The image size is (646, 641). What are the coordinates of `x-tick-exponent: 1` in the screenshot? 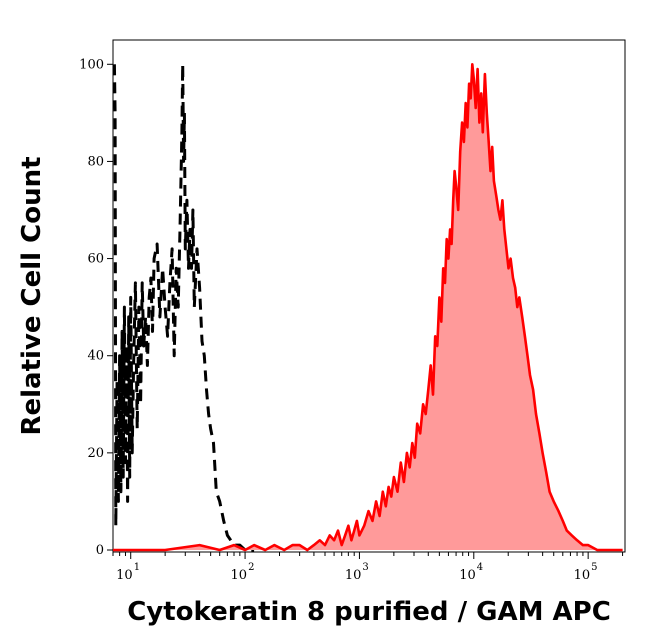 It's located at (137, 567).